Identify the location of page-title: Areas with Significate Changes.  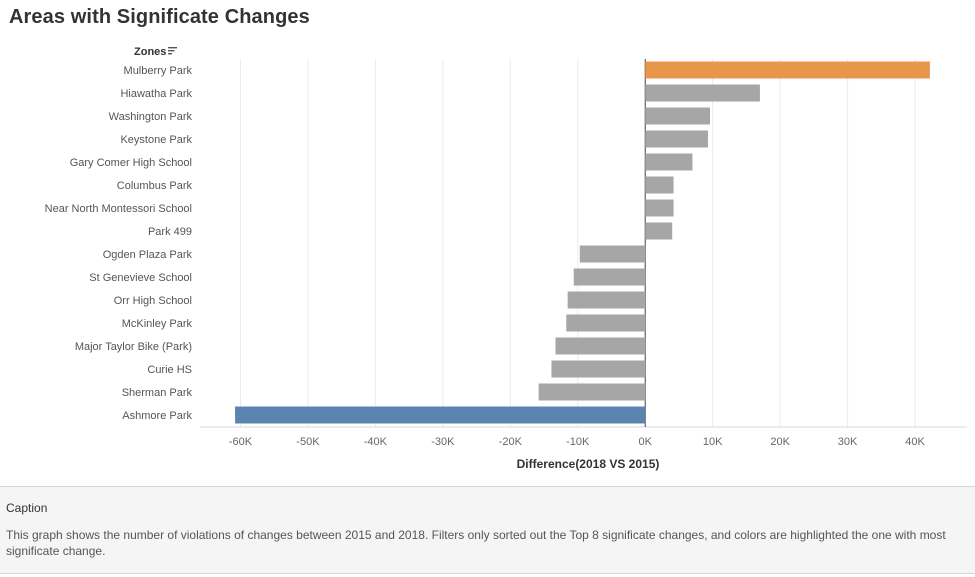
(159, 17).